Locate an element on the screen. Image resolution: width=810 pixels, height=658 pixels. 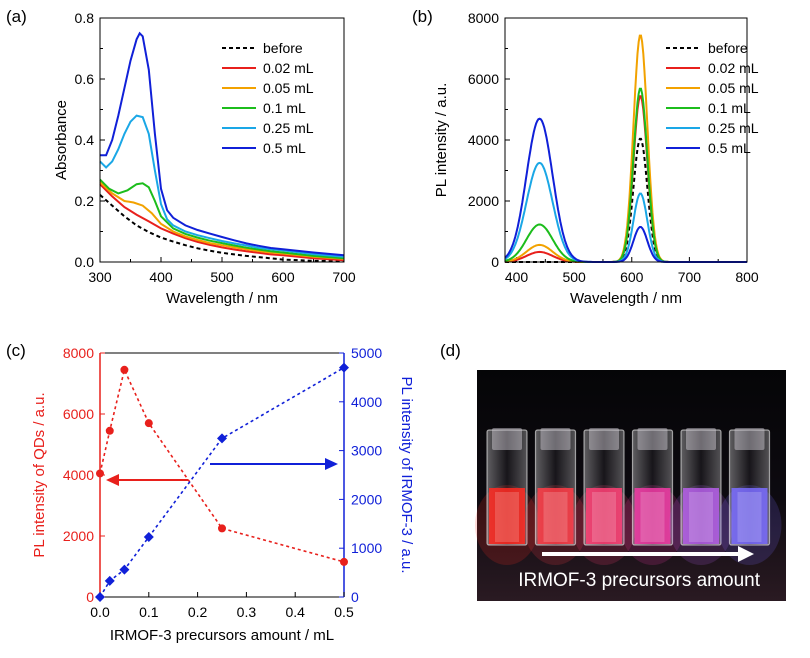
series-line-0-5-mL is located at coordinates (222, 144).